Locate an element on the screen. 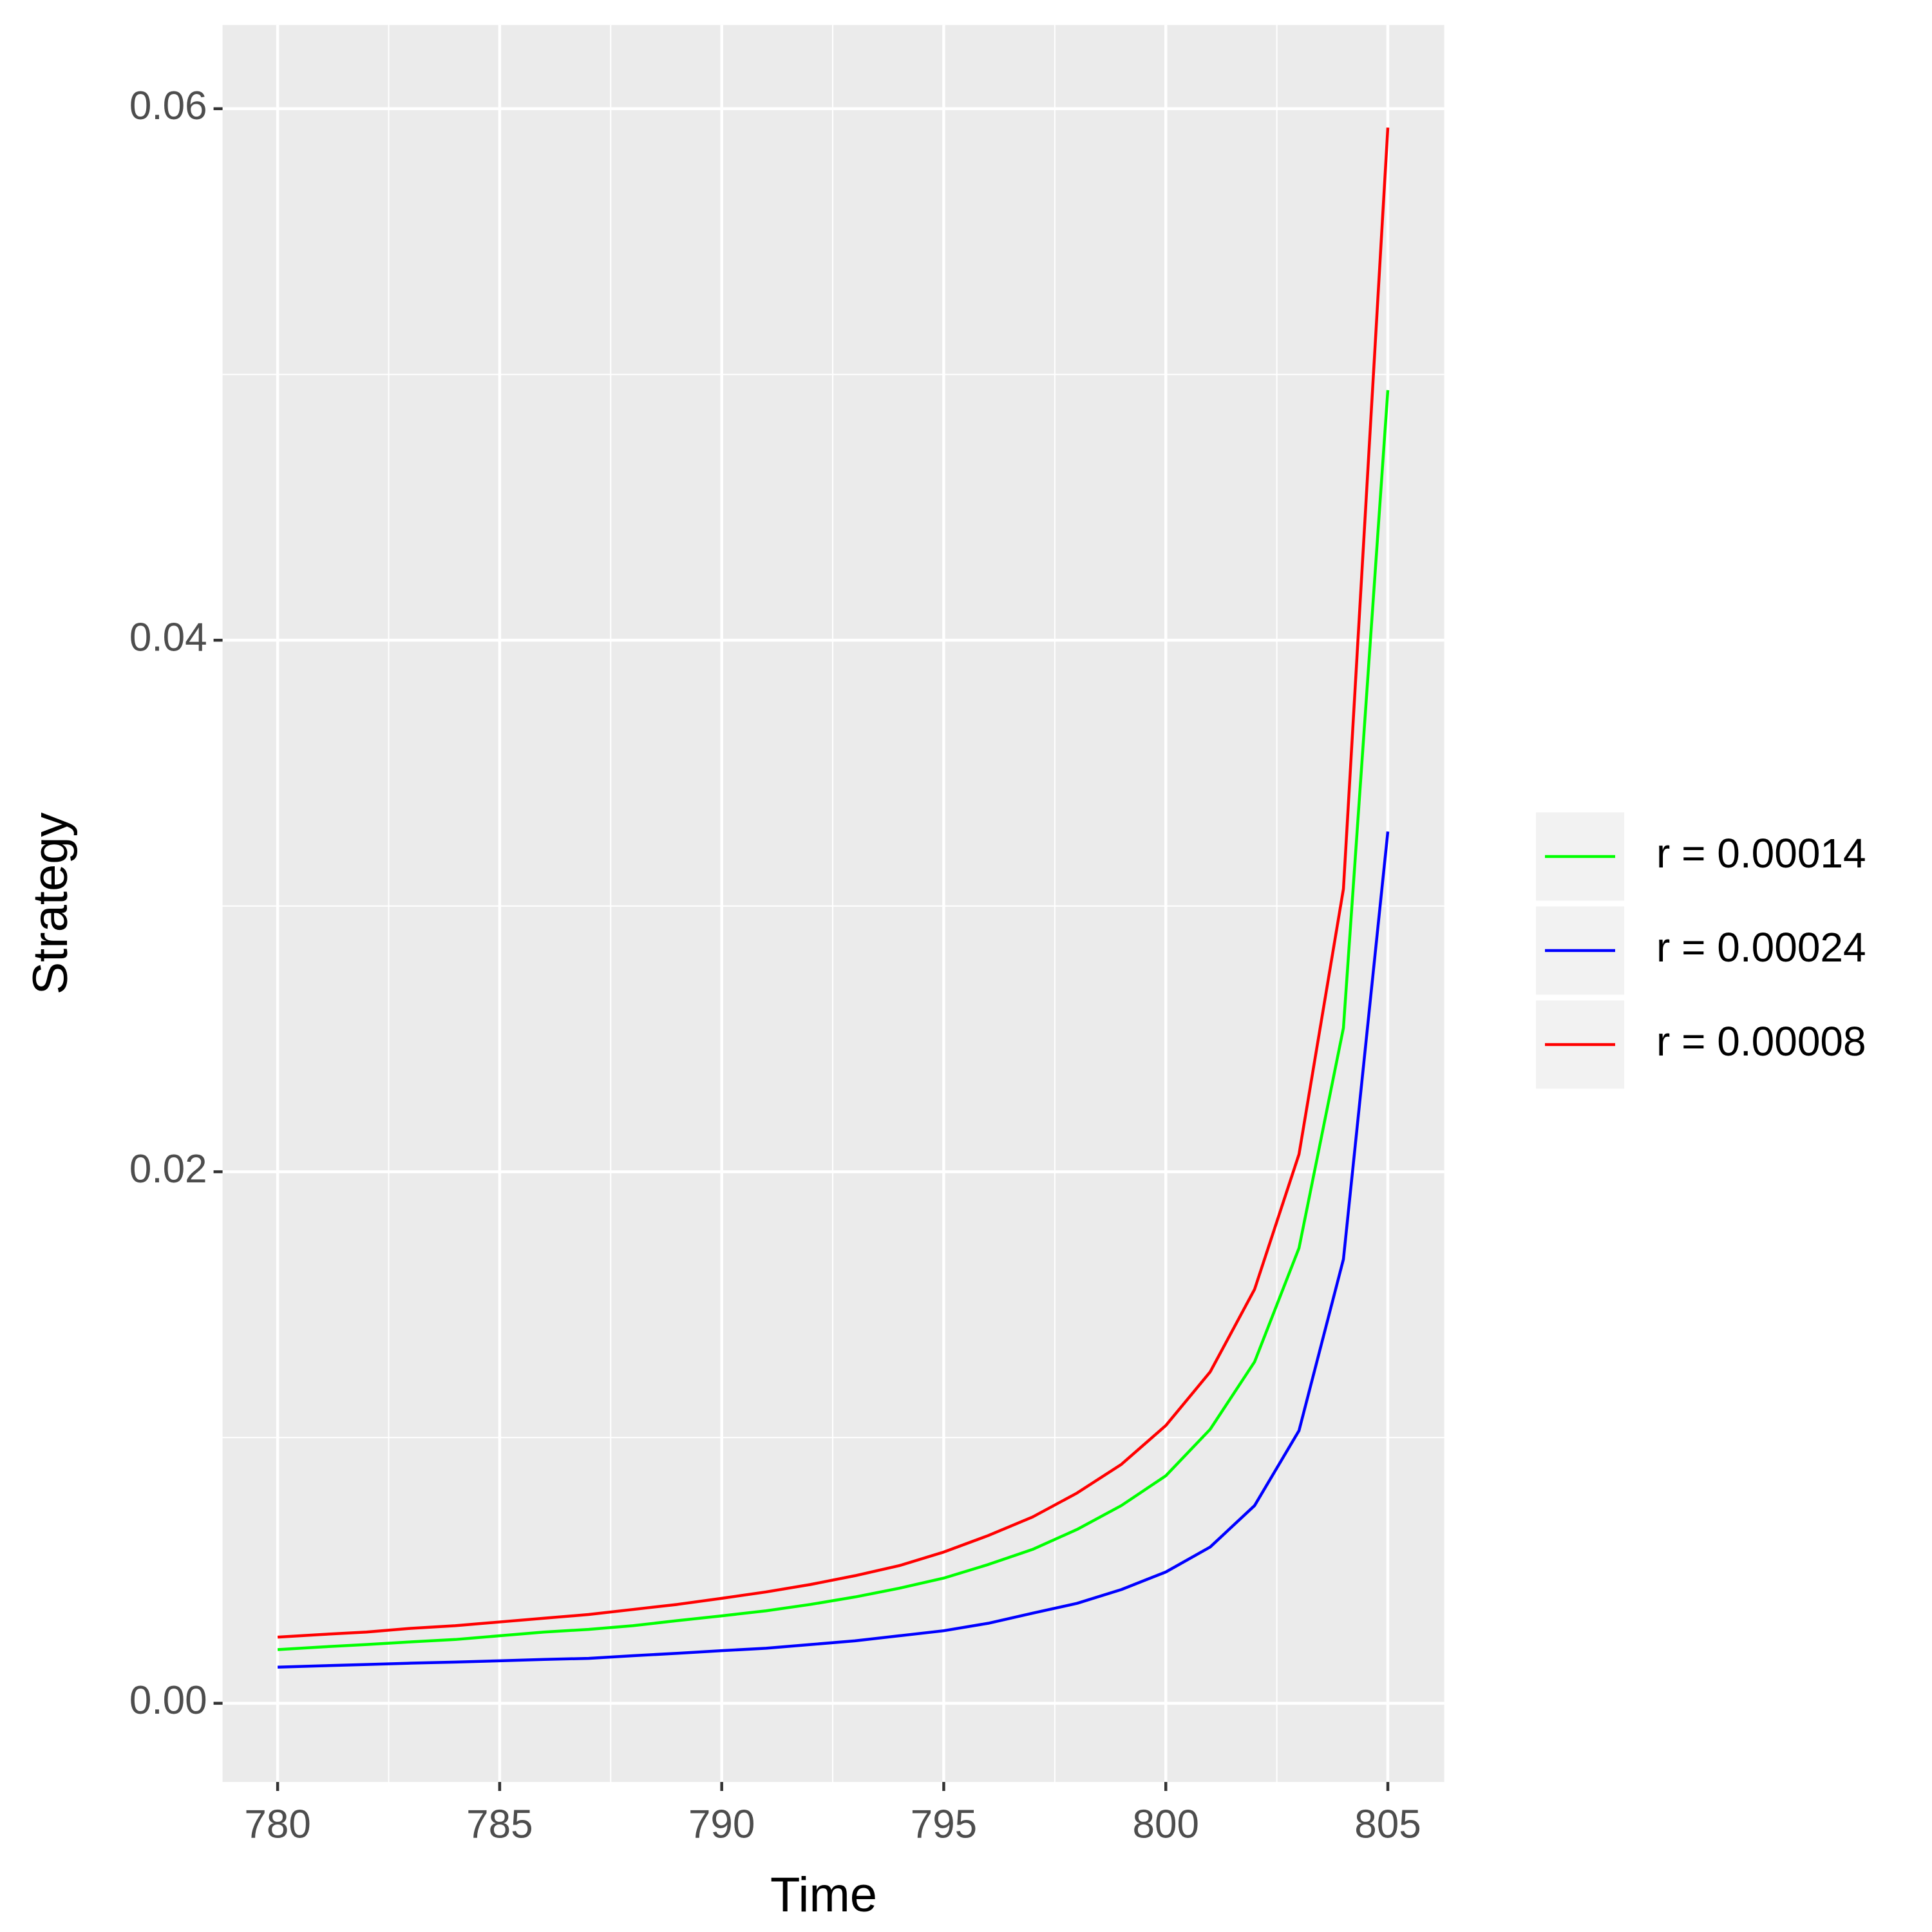 This screenshot has width=1932, height=1932. legend-label: r = 0.00008 is located at coordinates (1761, 1041).